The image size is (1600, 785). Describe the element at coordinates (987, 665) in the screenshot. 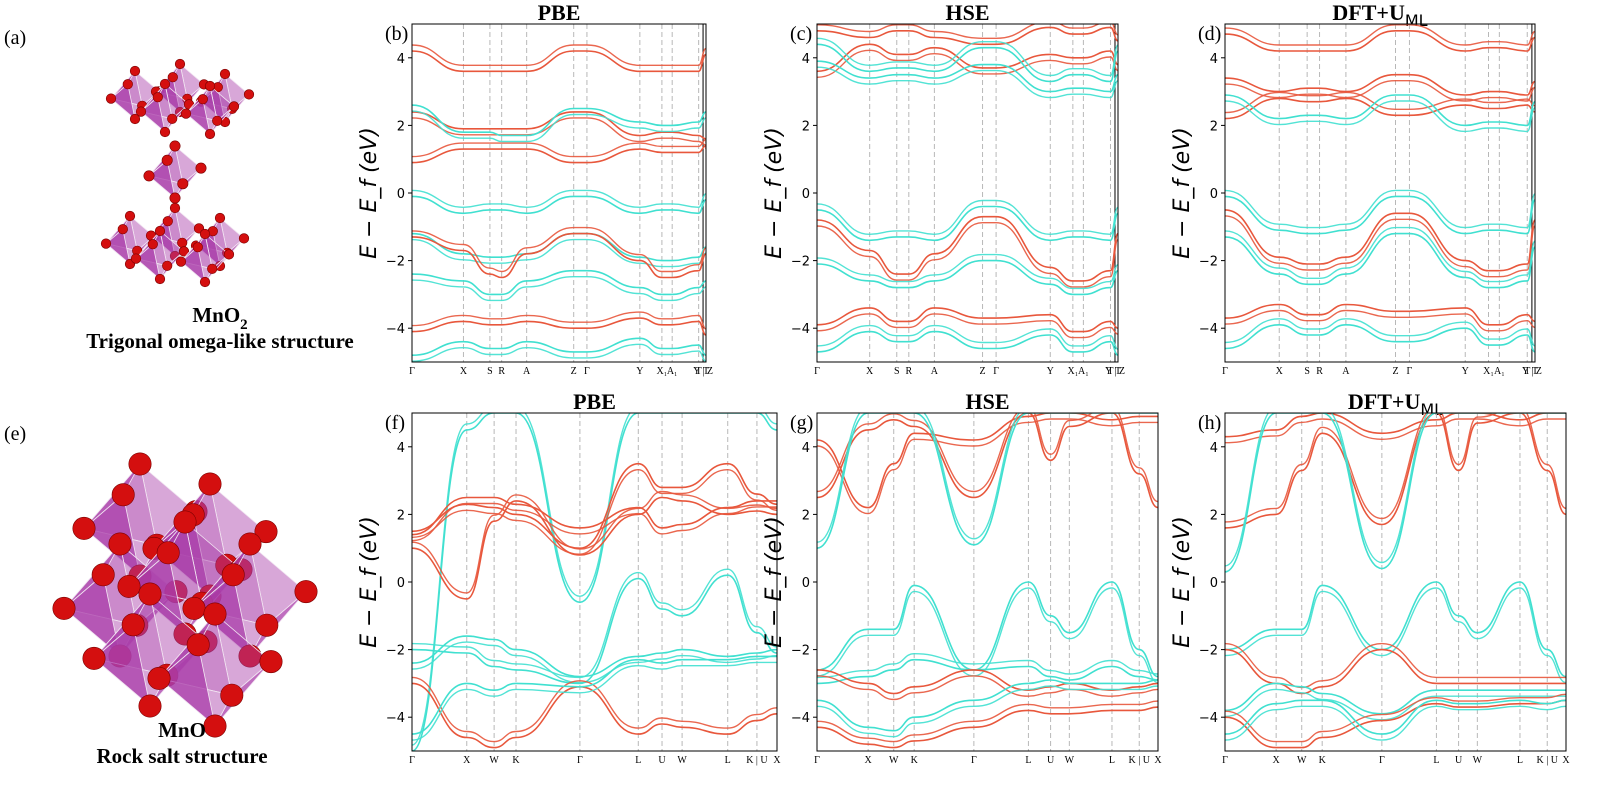

I see `band-down-5-b` at that location.